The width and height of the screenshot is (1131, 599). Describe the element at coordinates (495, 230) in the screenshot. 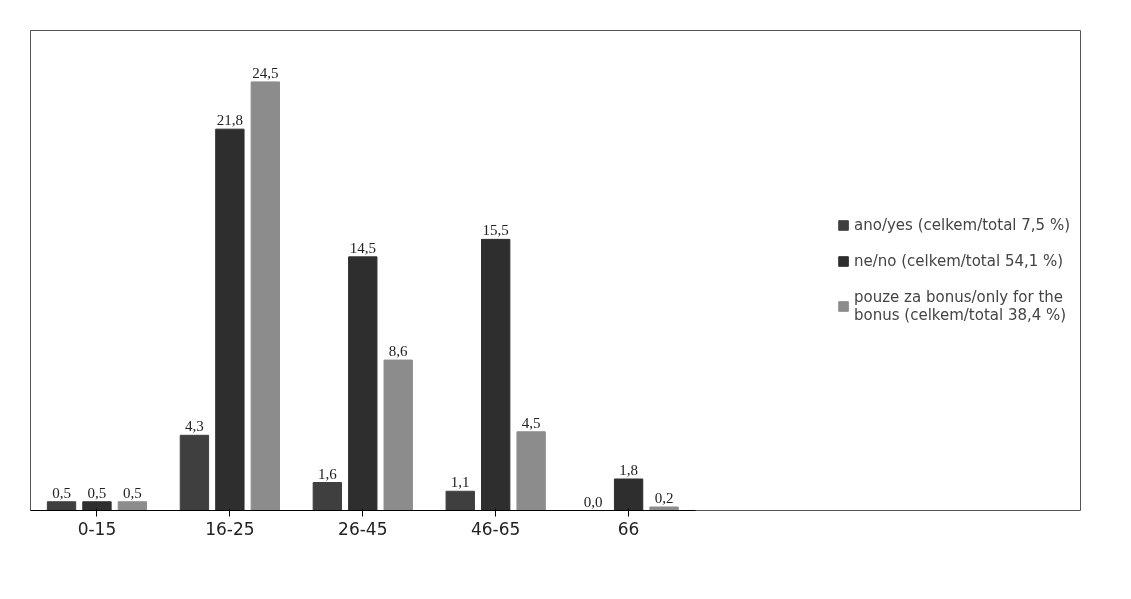

I see `data-label: 15,5` at that location.